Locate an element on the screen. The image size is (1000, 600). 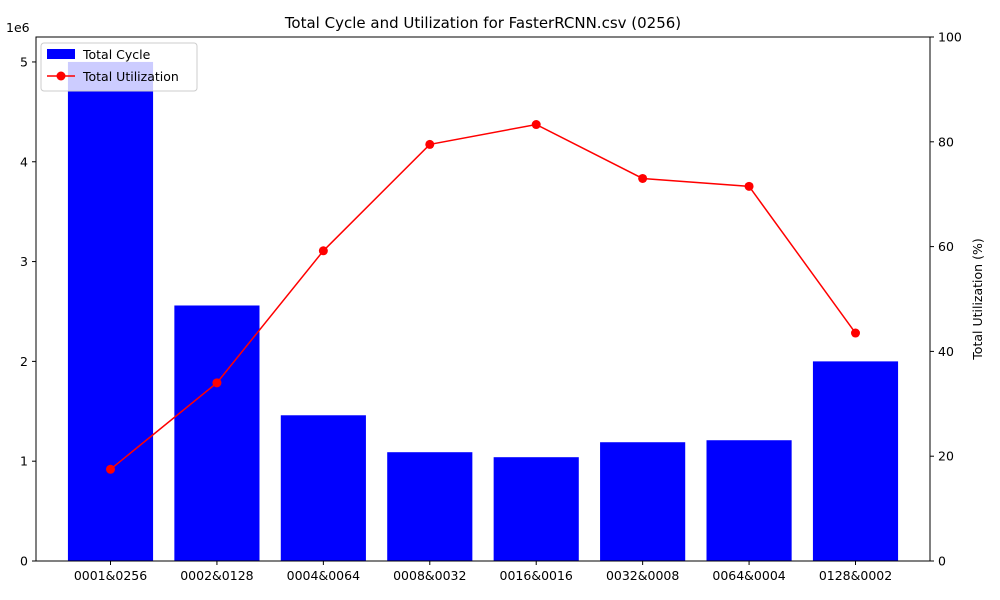
utilization-point-0032&0008 is located at coordinates (643, 178).